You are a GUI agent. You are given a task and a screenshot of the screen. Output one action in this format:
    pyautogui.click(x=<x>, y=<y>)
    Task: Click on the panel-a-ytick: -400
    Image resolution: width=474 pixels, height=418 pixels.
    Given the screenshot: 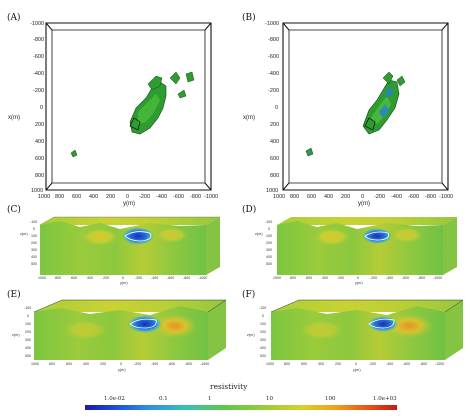 What is the action you would take?
    pyautogui.click(x=162, y=197)
    